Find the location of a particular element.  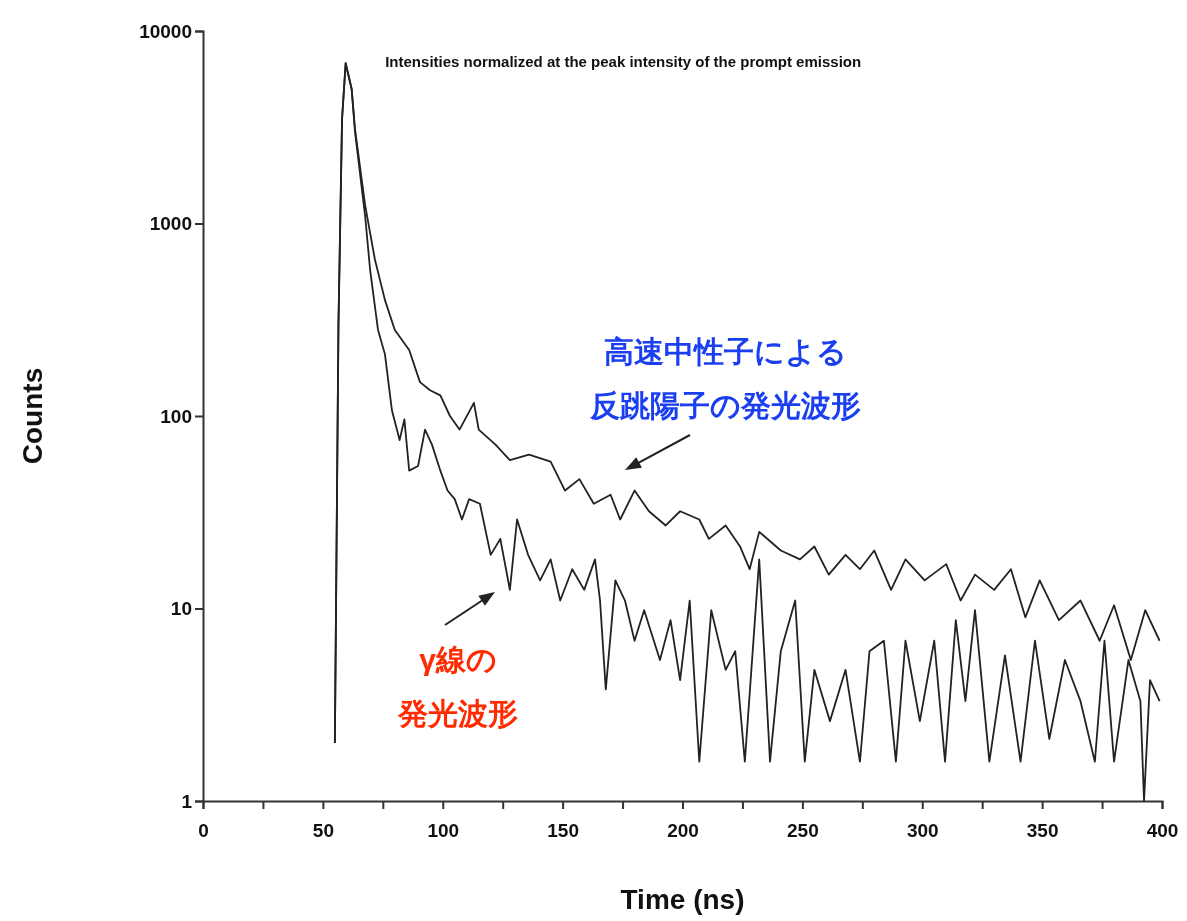

y-tick-label: 10 is located at coordinates (181, 609).